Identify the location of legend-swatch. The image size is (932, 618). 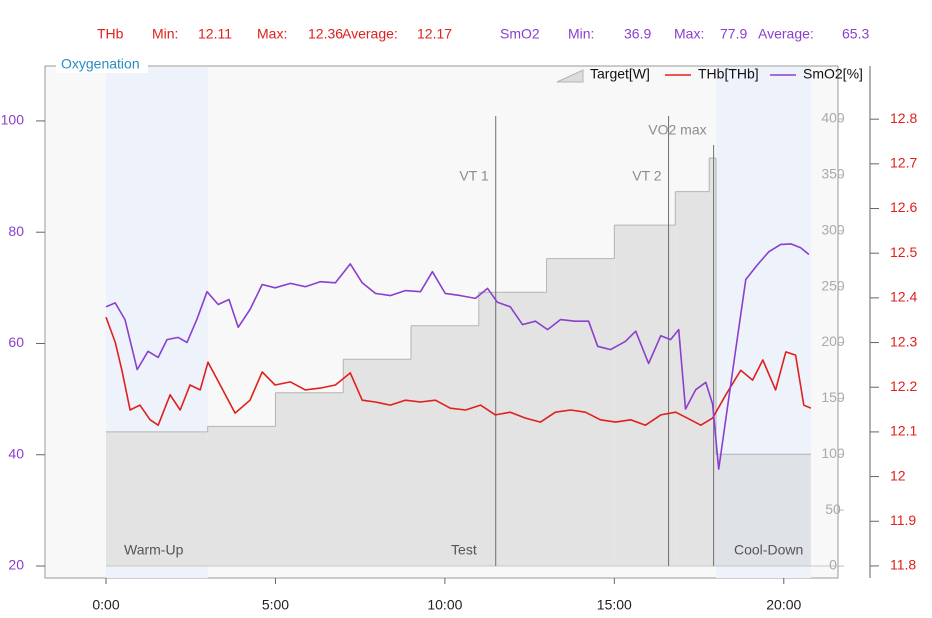
(570, 76).